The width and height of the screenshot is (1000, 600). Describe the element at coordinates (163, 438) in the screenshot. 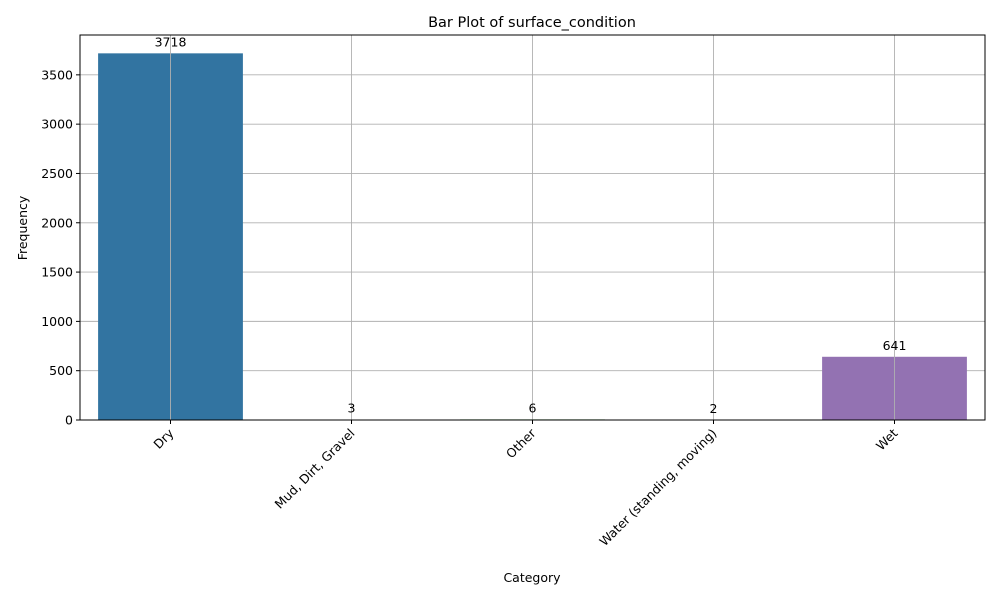

I see `x-tick-label: Dry` at that location.